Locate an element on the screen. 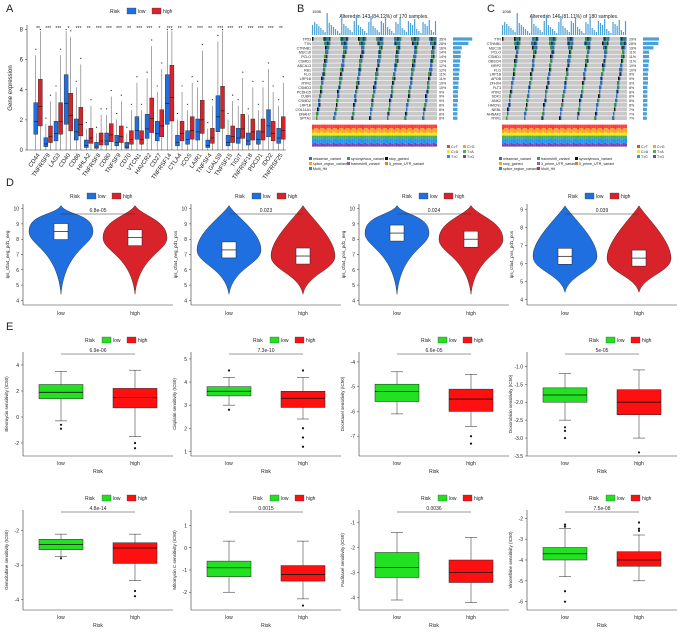 This screenshot has width=685, height=635. panel-c-gene-label: CTNNB1 is located at coordinates (494, 44).